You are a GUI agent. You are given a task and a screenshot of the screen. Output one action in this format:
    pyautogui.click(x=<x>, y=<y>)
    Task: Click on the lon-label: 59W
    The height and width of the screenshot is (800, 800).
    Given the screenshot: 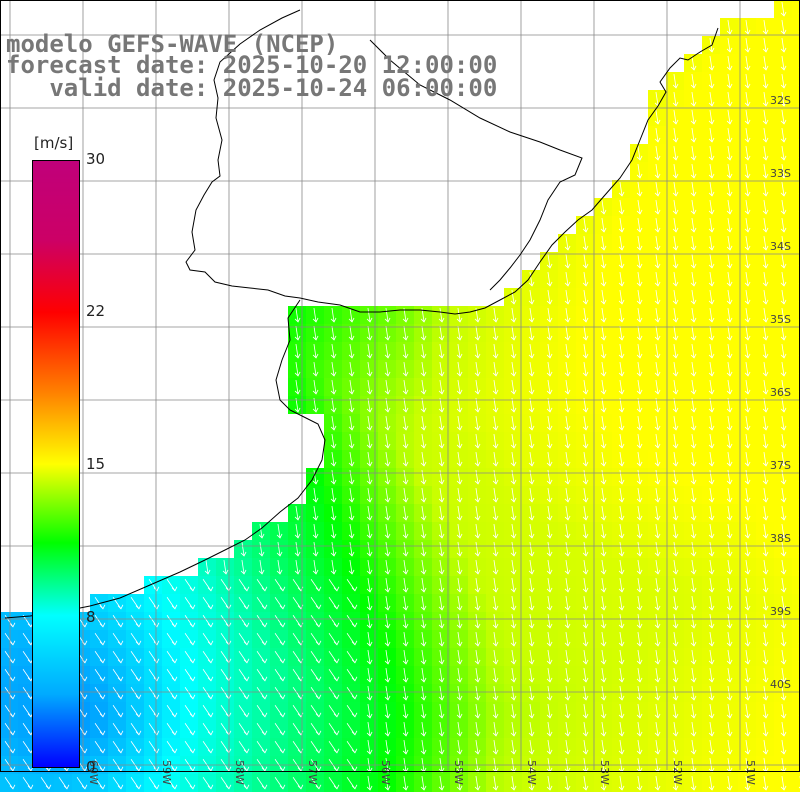 What is the action you would take?
    pyautogui.click(x=166, y=772)
    